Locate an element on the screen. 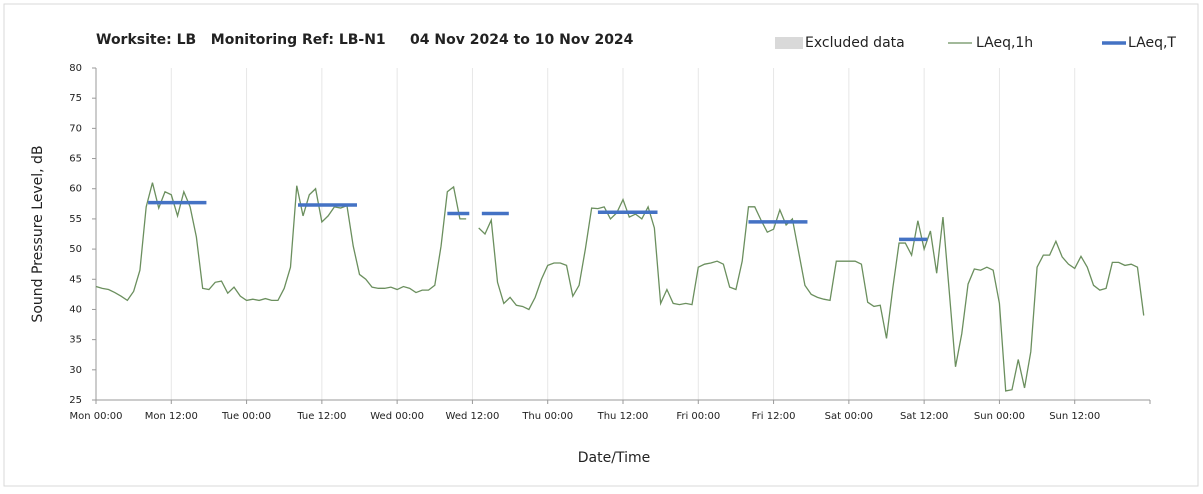 This screenshot has height=494, width=1203. y-tick-label: 50 is located at coordinates (75, 249).